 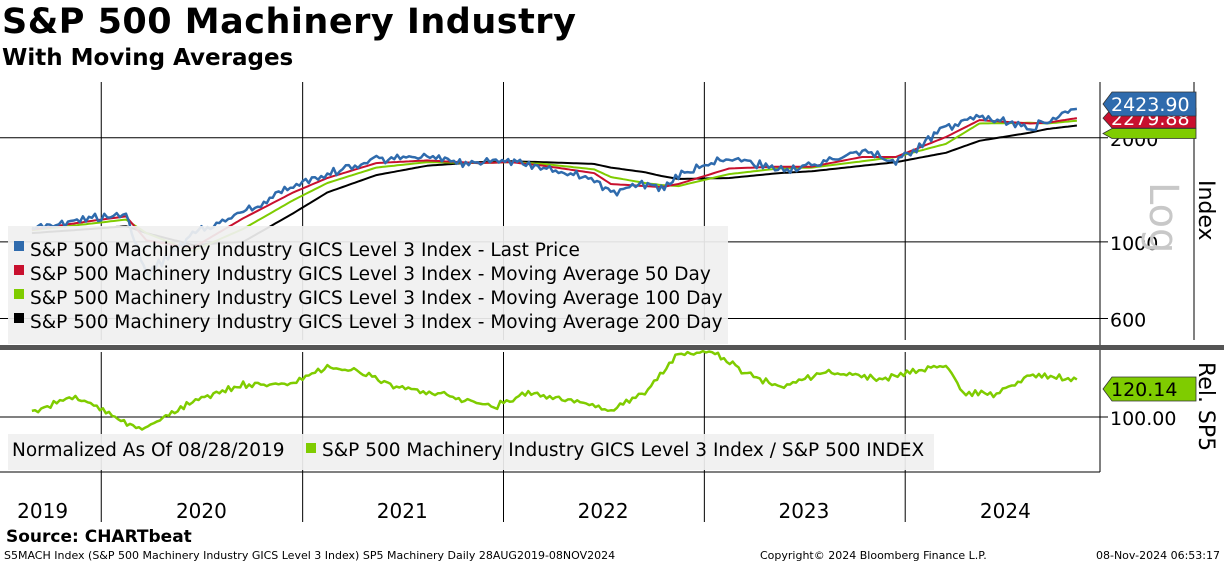 What do you see at coordinates (1143, 419) in the screenshot?
I see `y-tick-label-100.00: 100.00` at bounding box center [1143, 419].